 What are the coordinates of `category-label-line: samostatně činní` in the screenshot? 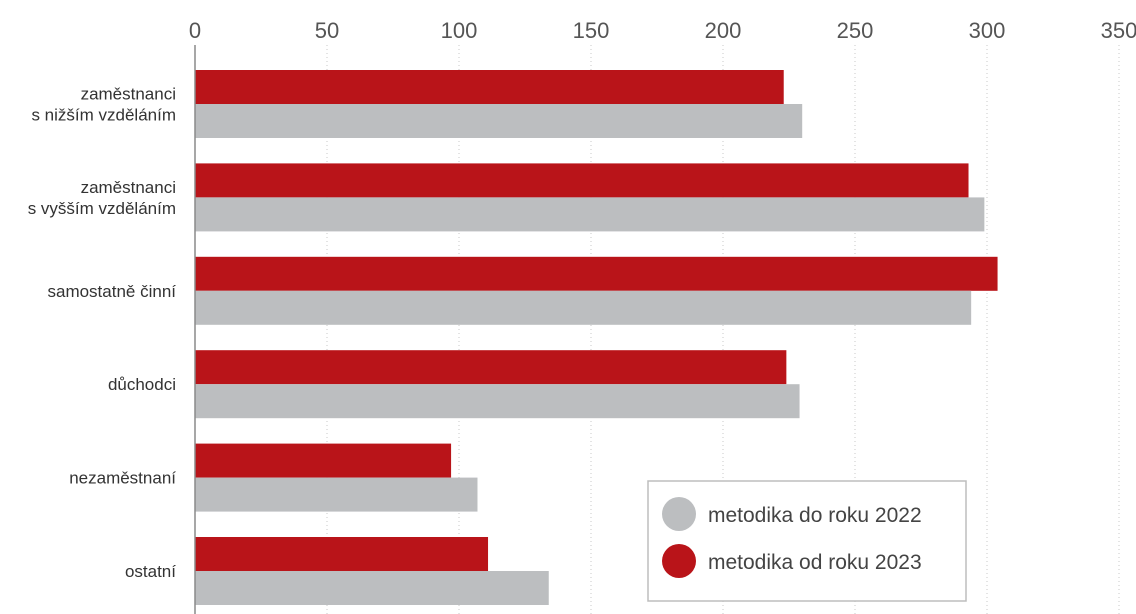 It's located at (111, 291).